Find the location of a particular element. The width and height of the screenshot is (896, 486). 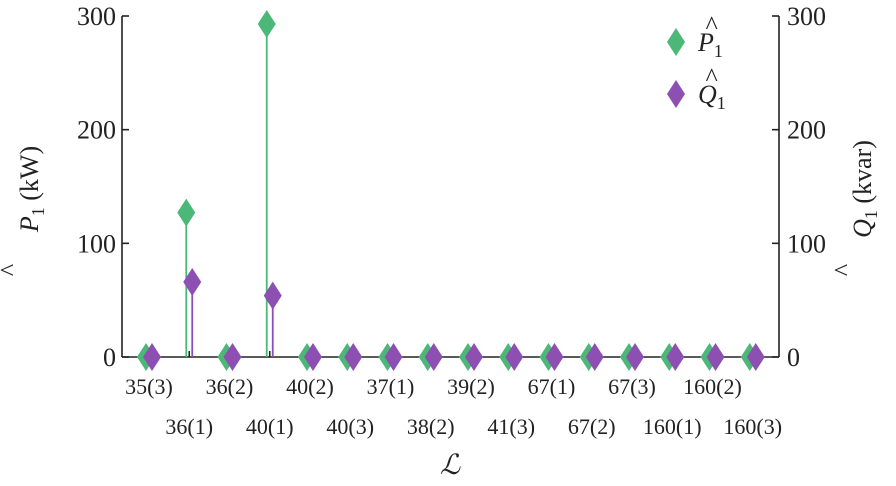

x-tick-label: 36(1) is located at coordinates (189, 426).